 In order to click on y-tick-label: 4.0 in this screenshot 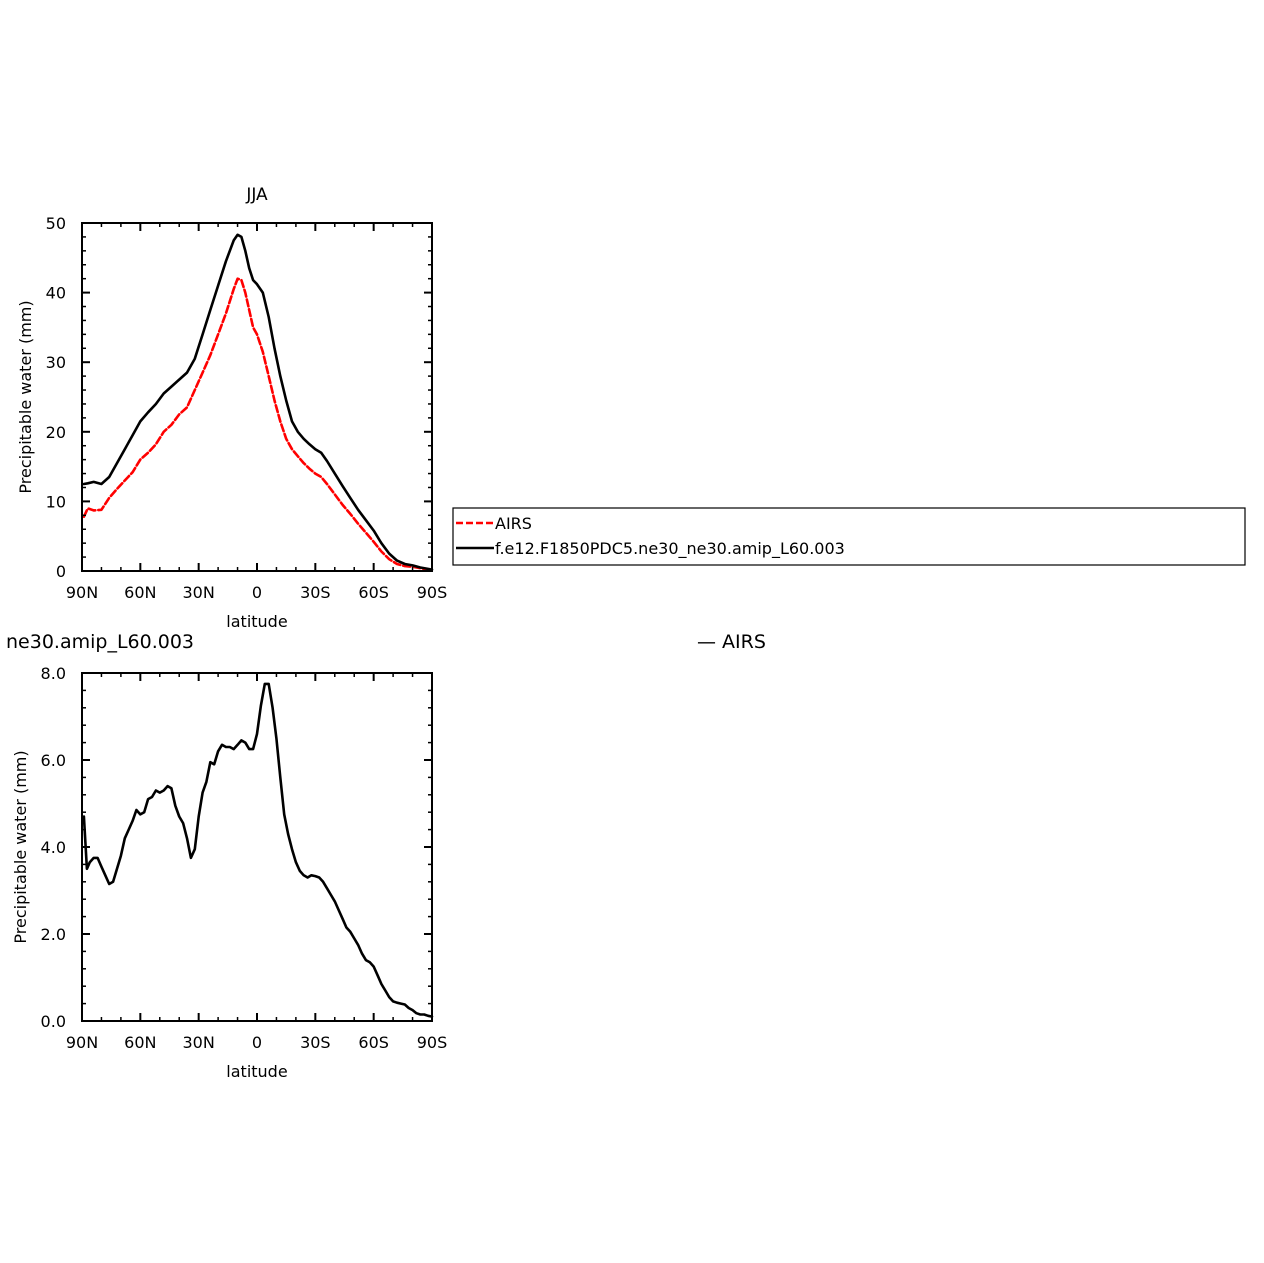, I will do `click(53, 847)`.